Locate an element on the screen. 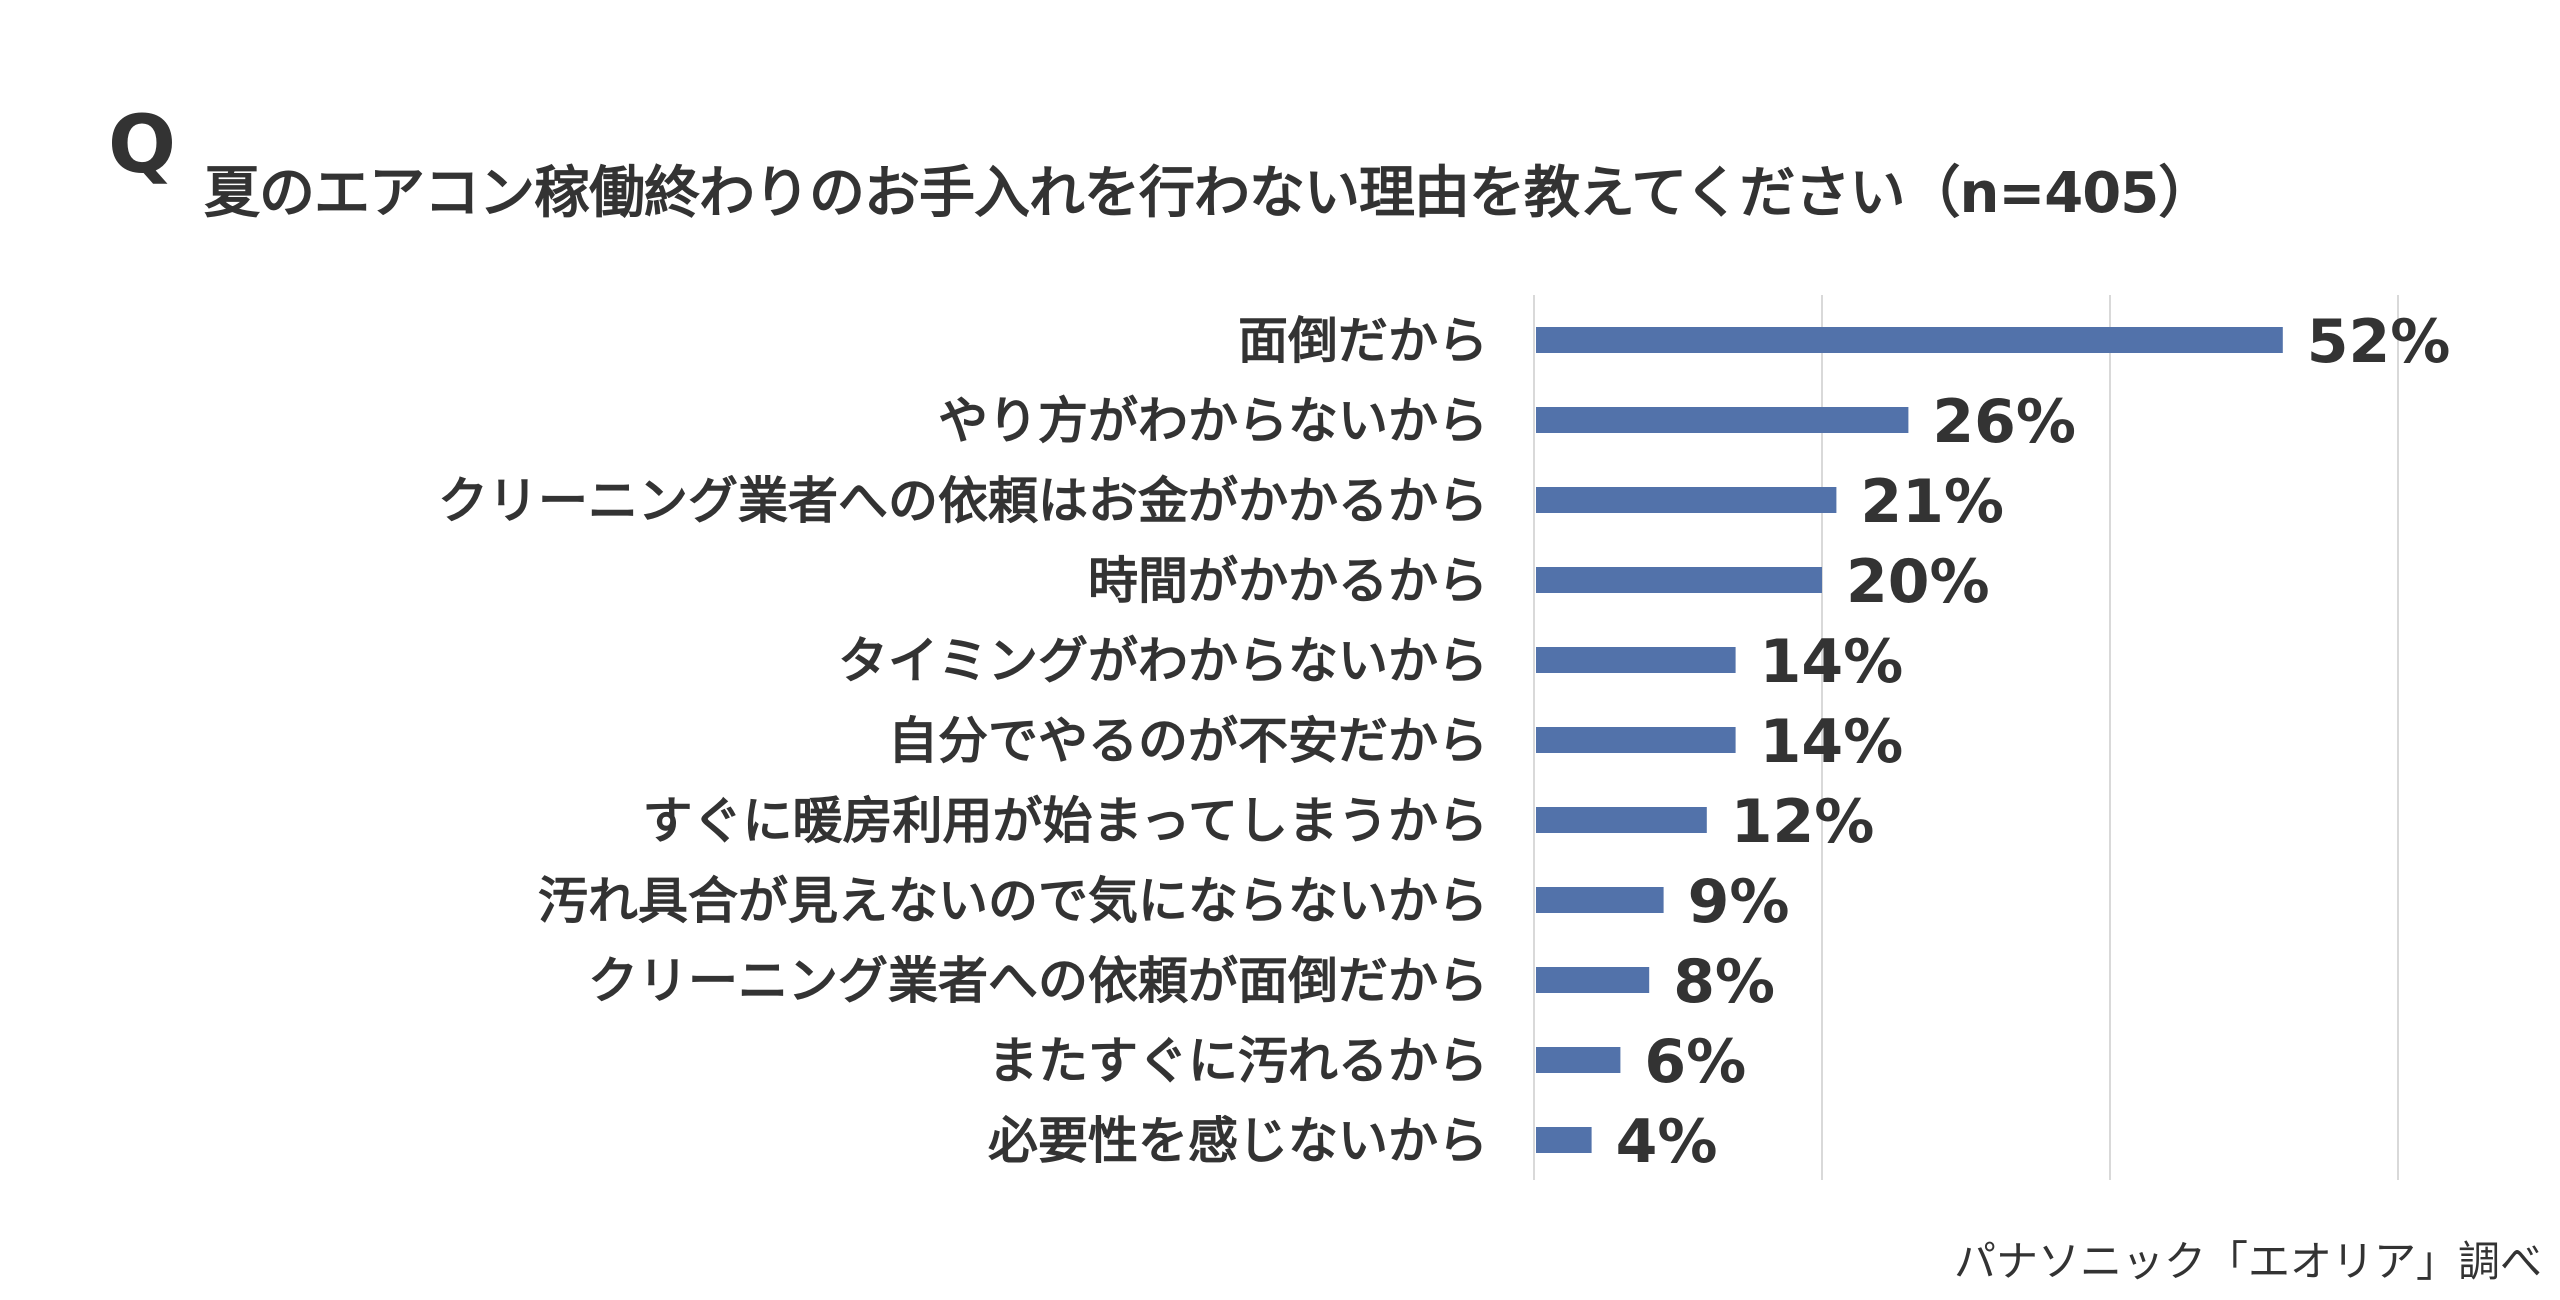 The width and height of the screenshot is (2560, 1300). category-label: またすぐに汚れるから is located at coordinates (1238, 1061).